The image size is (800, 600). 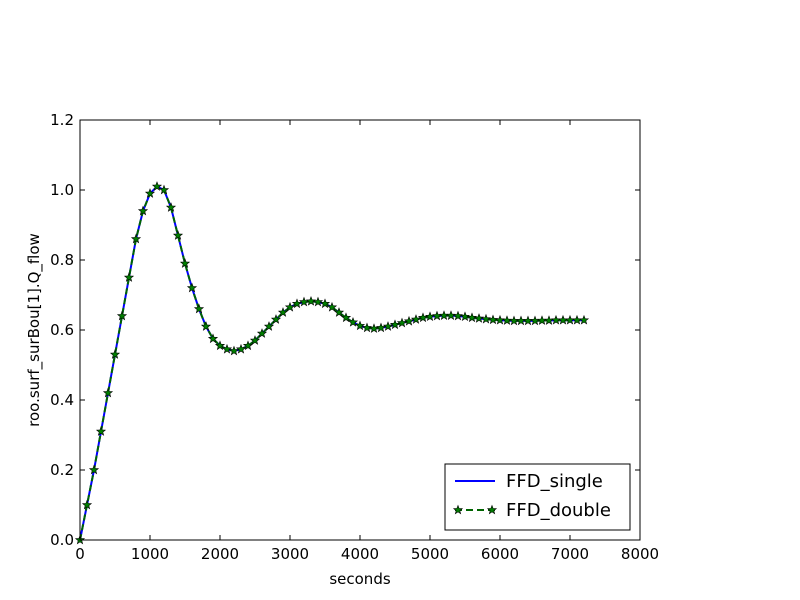 What do you see at coordinates (640, 554) in the screenshot?
I see `x-tick-label: 8000` at bounding box center [640, 554].